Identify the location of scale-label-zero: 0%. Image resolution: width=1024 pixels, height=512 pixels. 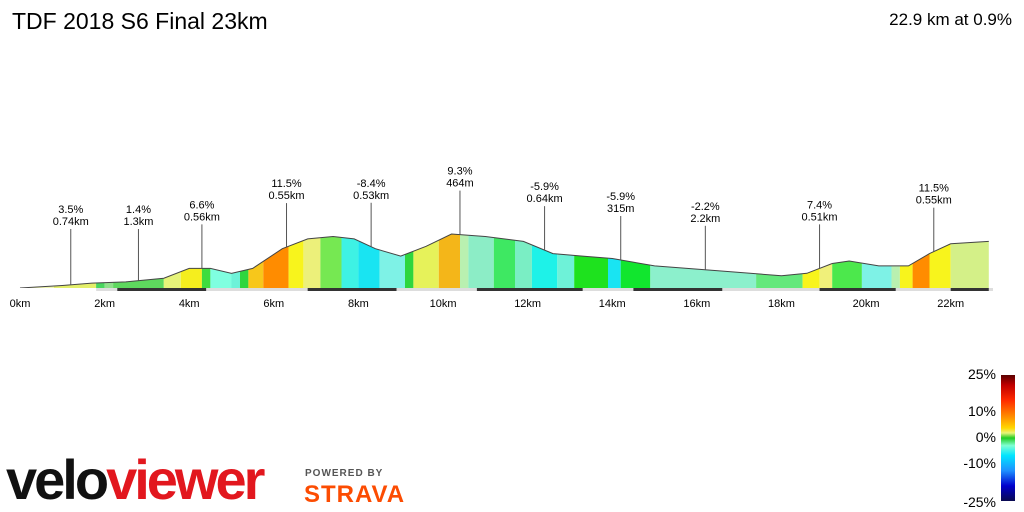
(985, 437).